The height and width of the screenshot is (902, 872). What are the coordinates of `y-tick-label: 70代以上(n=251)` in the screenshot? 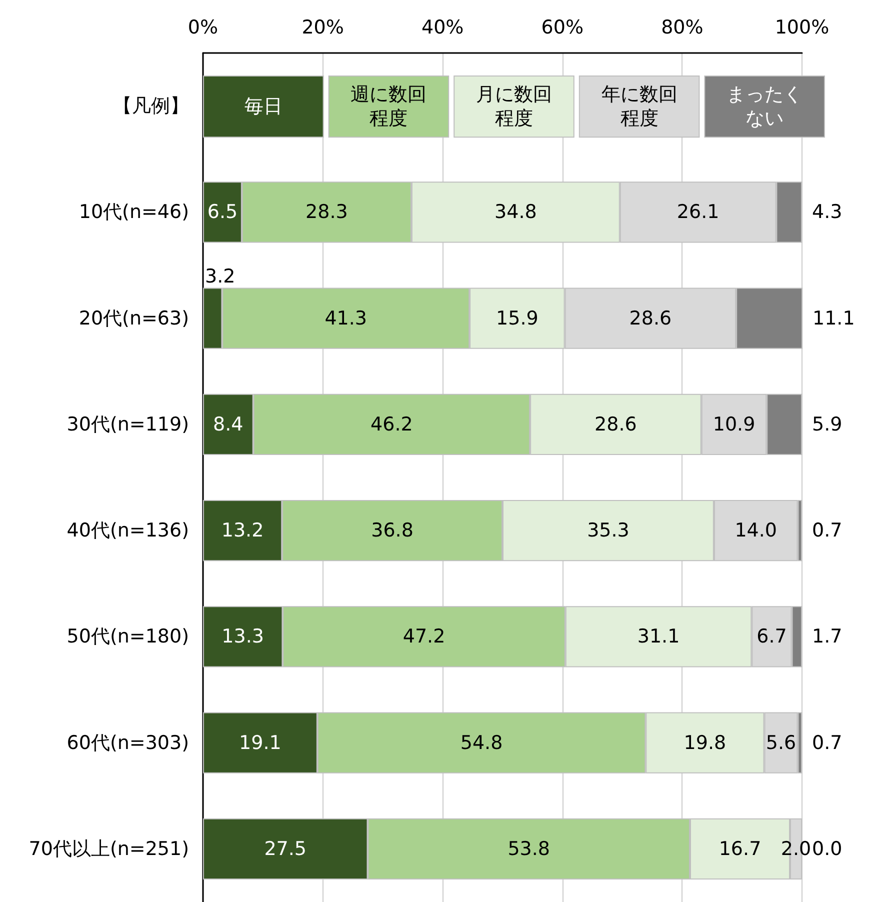 It's located at (108, 849).